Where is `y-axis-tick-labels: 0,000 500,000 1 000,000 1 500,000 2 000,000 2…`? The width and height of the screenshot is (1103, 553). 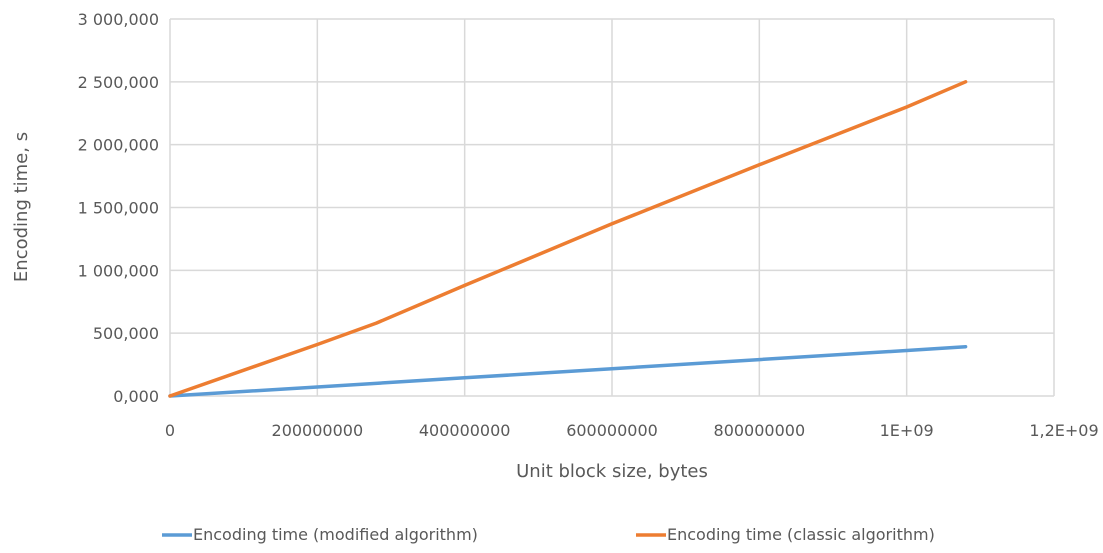 y-axis-tick-labels: 0,000 500,000 1 000,000 1 500,000 2 000,000 2… is located at coordinates (118, 208).